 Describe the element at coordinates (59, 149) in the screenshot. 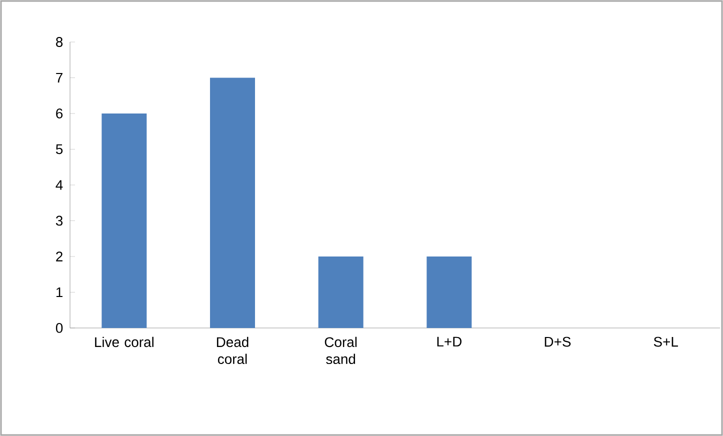

I see `y-tick-label: 5` at that location.